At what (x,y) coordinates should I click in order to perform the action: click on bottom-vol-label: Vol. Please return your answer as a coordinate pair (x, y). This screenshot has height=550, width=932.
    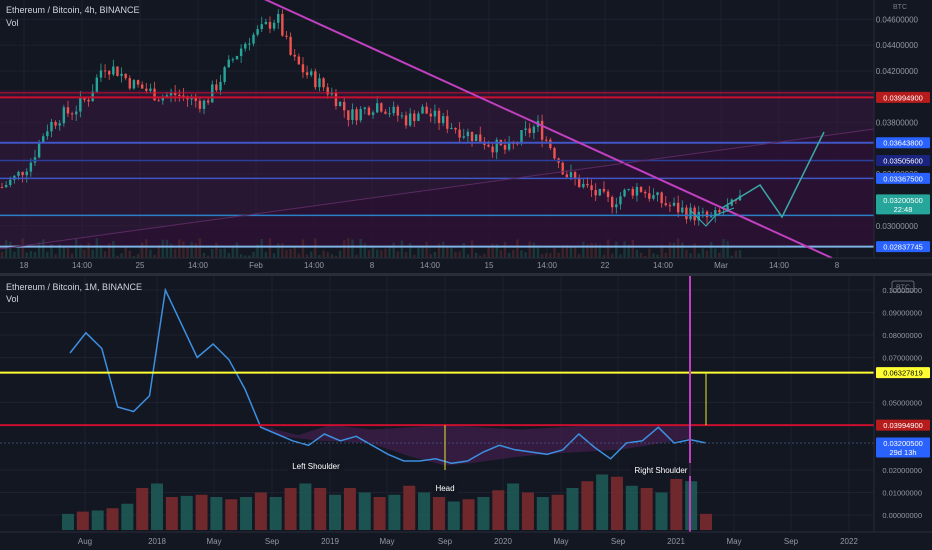
    Looking at the image, I should click on (12, 299).